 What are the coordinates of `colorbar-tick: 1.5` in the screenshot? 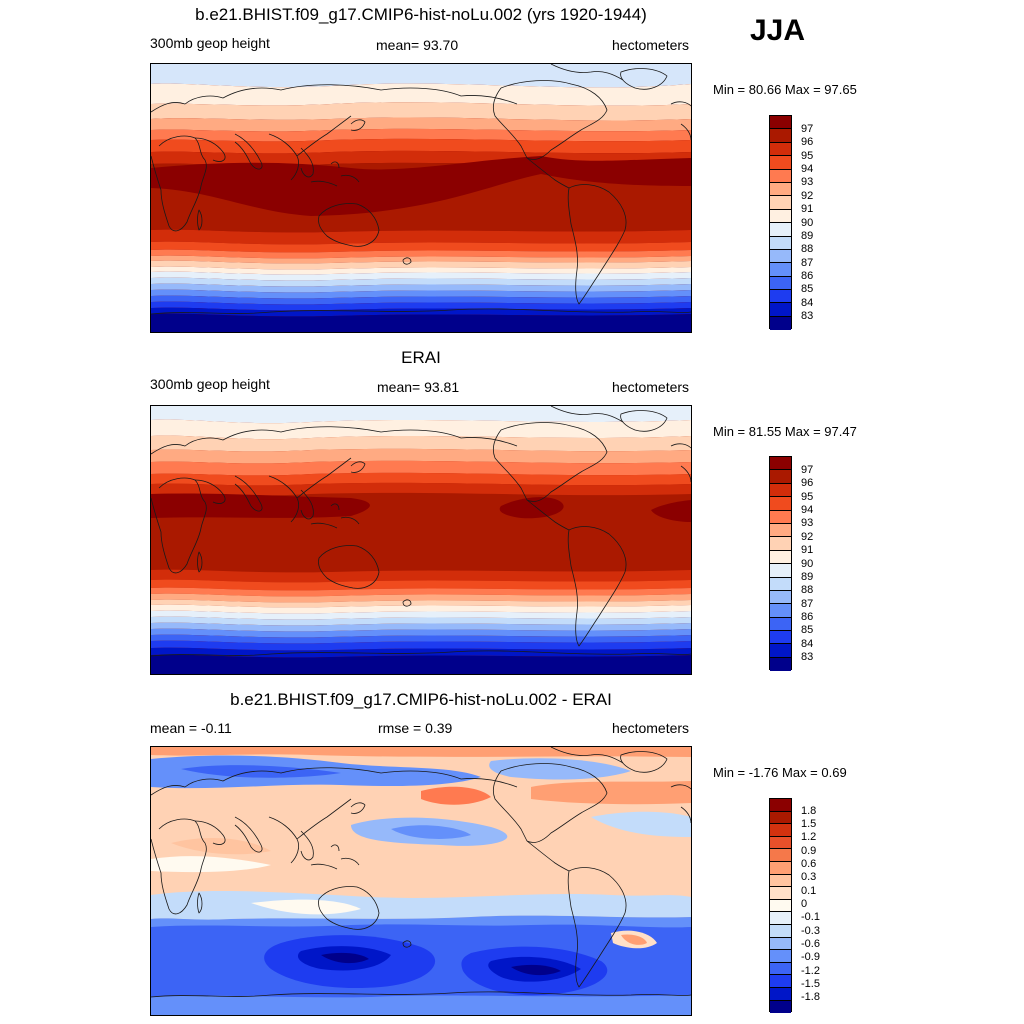 It's located at (809, 824).